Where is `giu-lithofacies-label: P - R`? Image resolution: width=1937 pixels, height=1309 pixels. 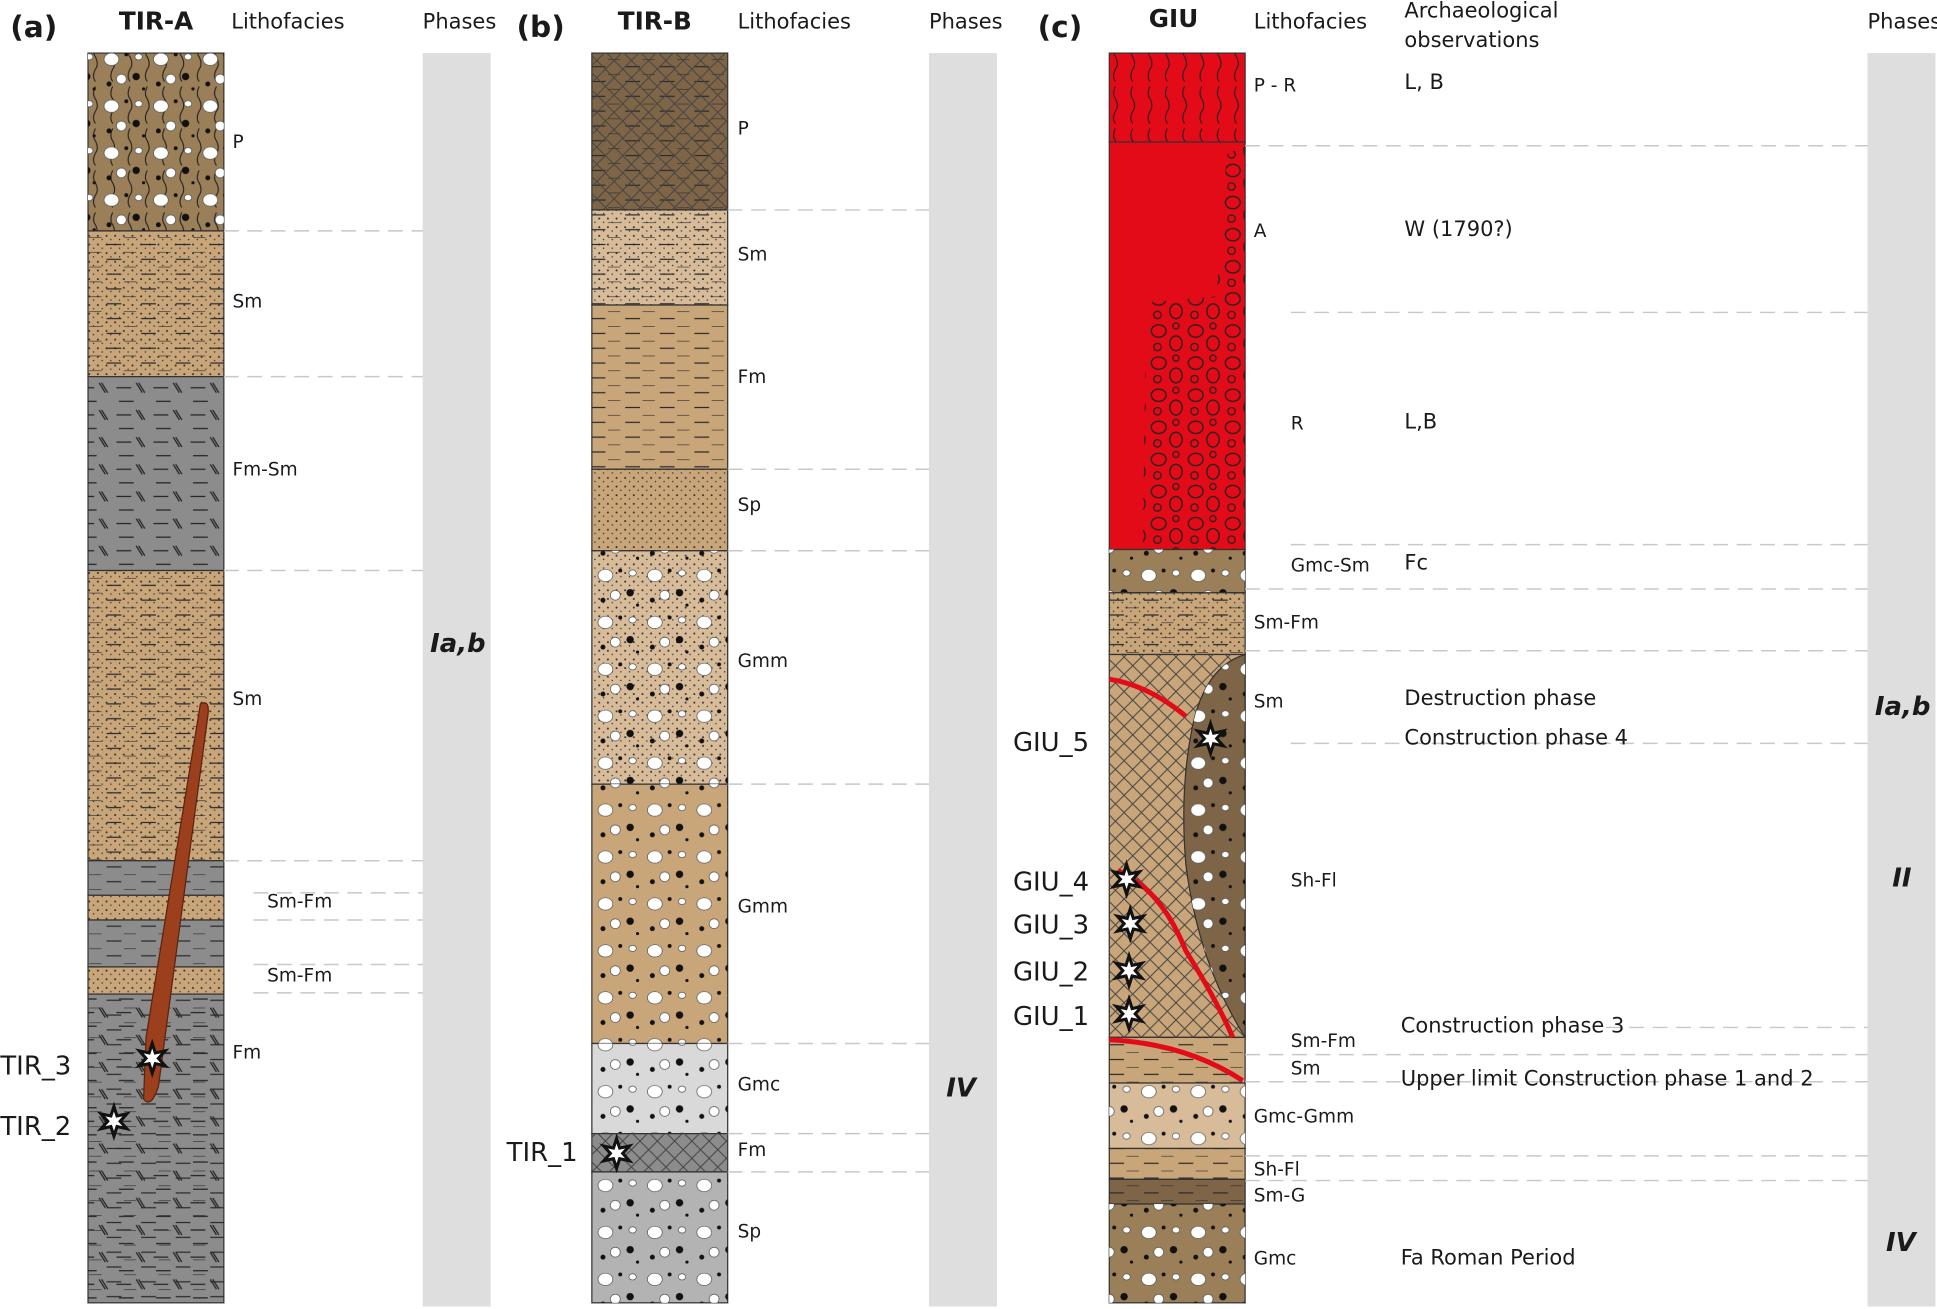 giu-lithofacies-label: P - R is located at coordinates (1275, 85).